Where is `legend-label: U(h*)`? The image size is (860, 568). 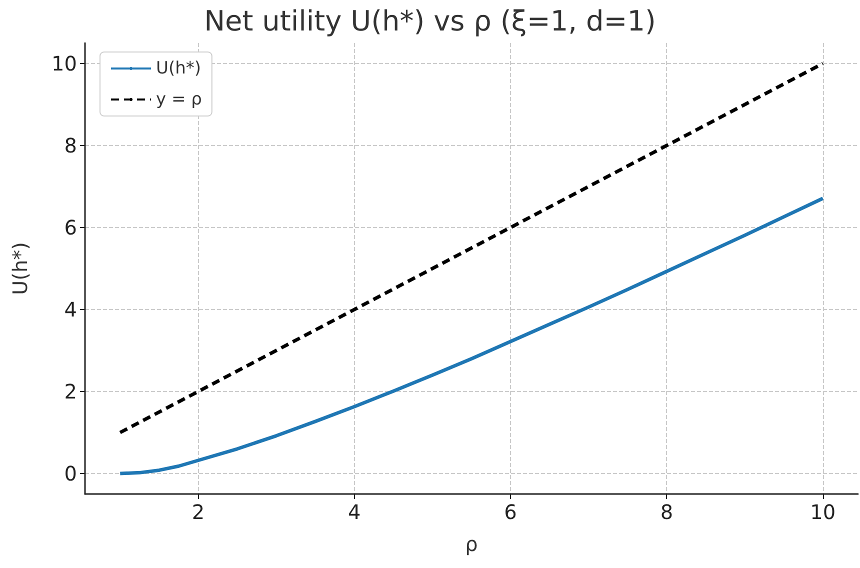 legend-label: U(h*) is located at coordinates (178, 68).